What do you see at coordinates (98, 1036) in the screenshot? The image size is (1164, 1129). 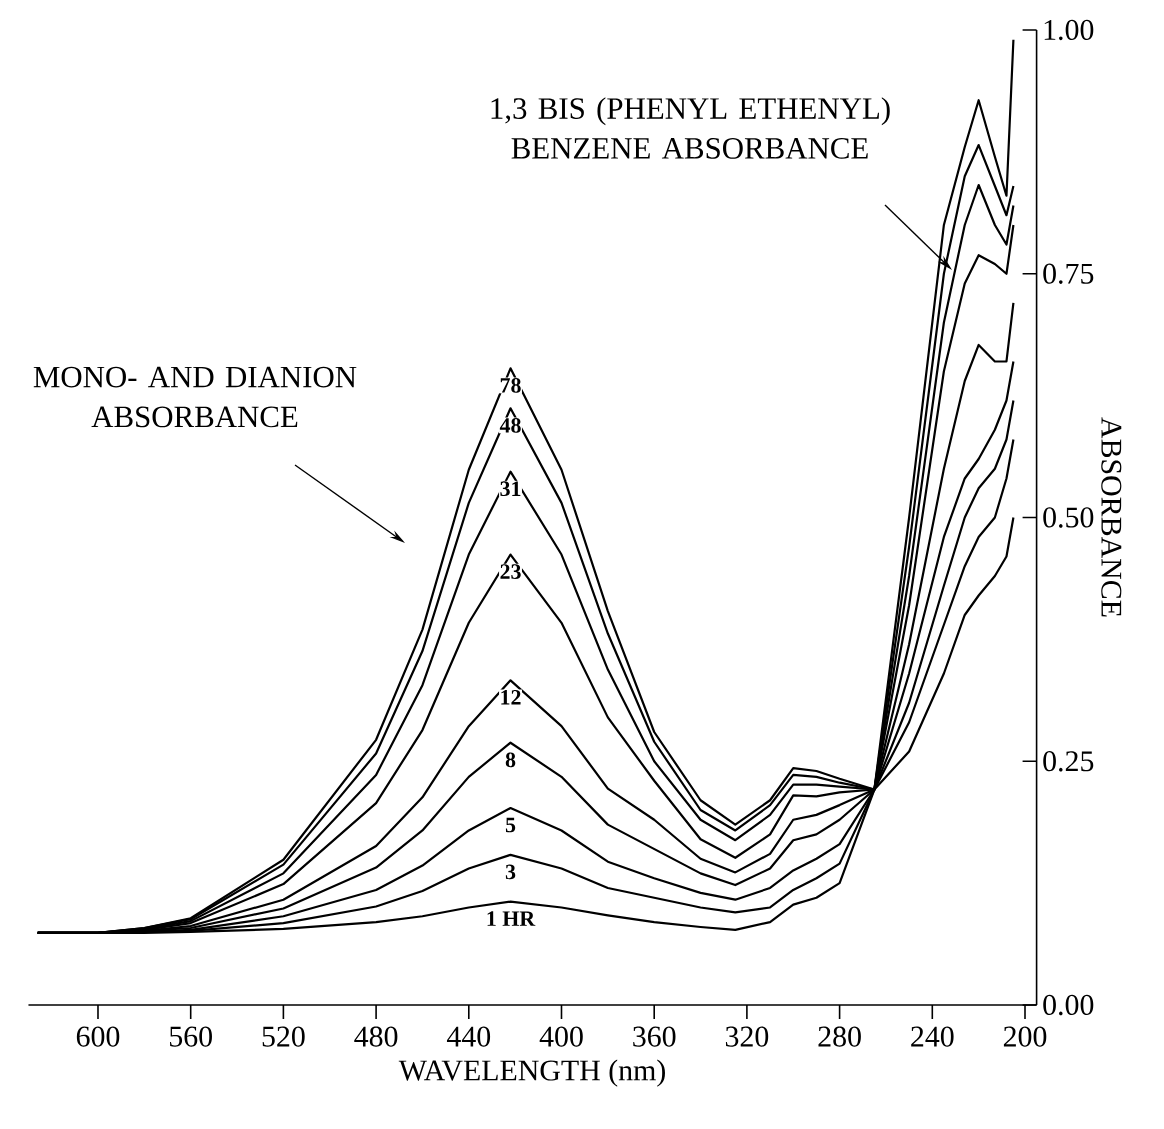 I see `x-tick-label: 600` at bounding box center [98, 1036].